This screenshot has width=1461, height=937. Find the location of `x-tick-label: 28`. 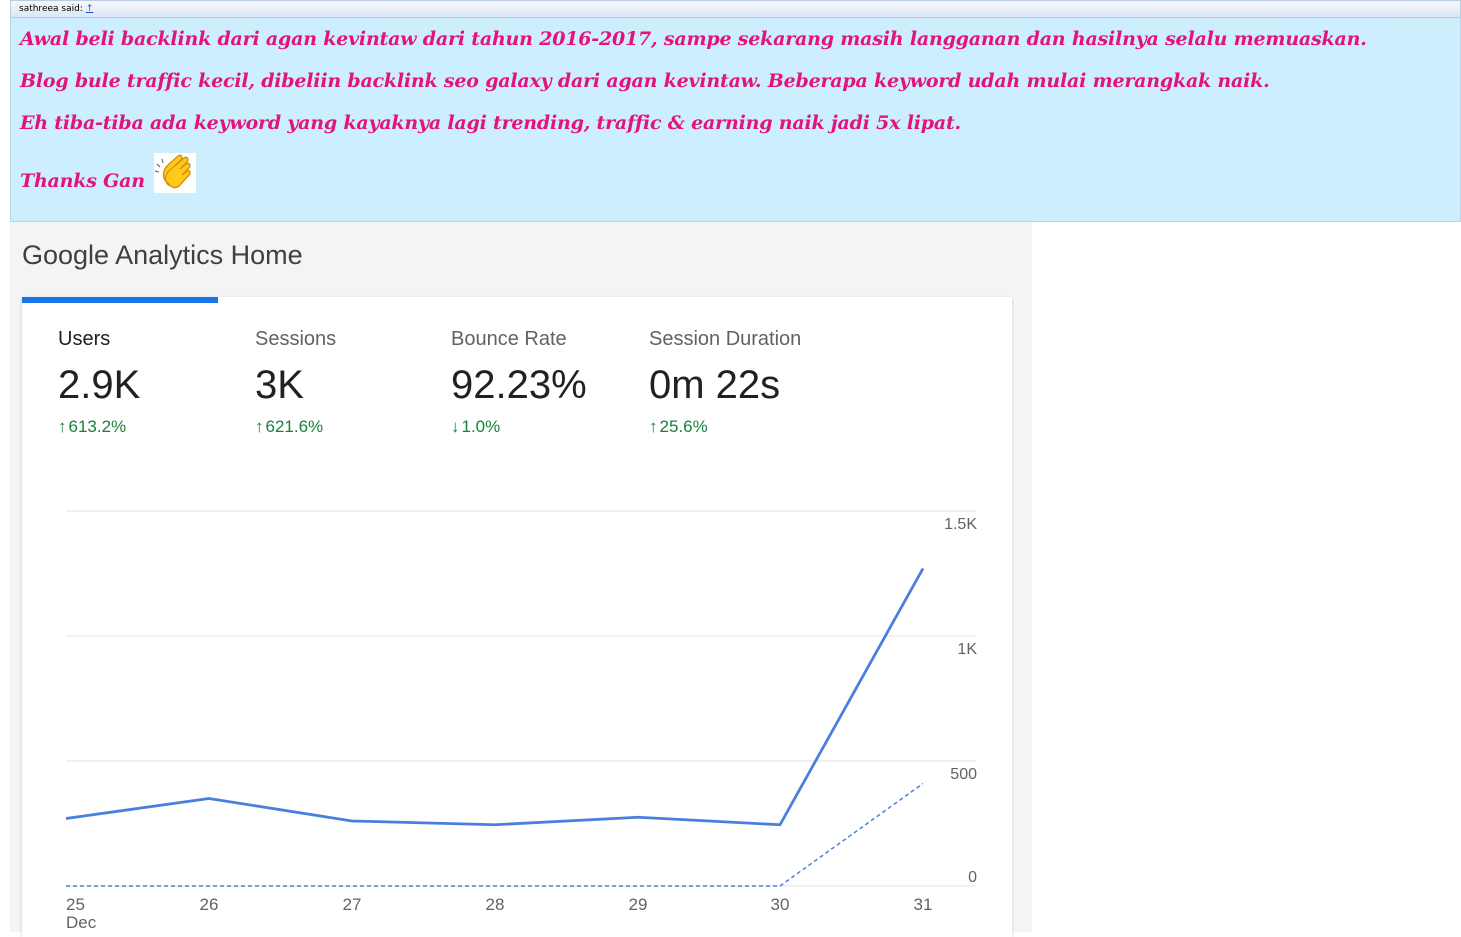

x-tick-label: 28 is located at coordinates (495, 904).